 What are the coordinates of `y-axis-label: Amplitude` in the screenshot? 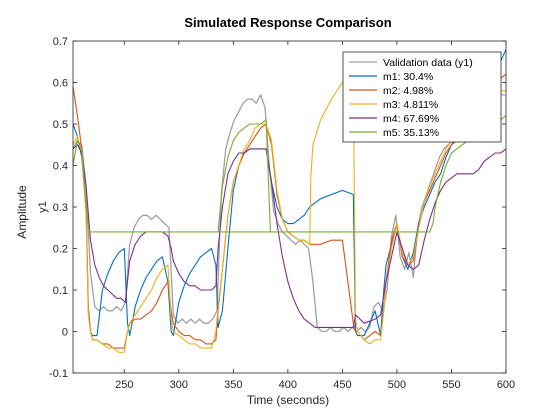 It's located at (22, 212).